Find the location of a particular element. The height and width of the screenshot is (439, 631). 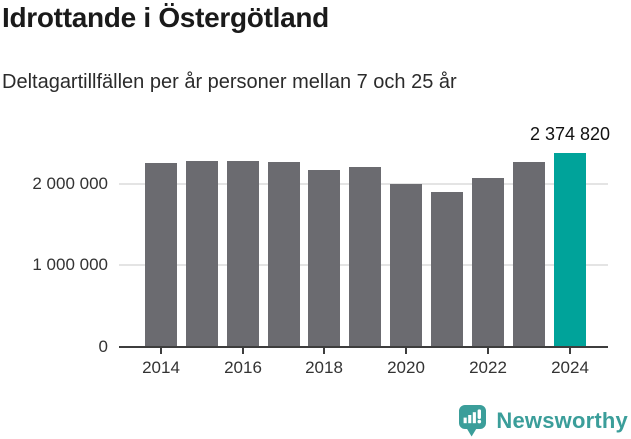

chart-title: Idrottande i Östergötland is located at coordinates (165, 17).